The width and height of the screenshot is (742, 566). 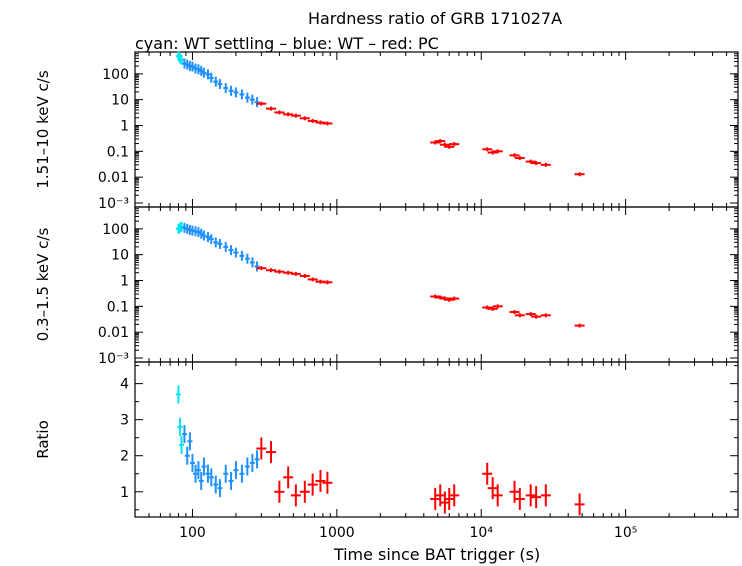 I want to click on y-axis-label: Ratio, so click(x=43, y=439).